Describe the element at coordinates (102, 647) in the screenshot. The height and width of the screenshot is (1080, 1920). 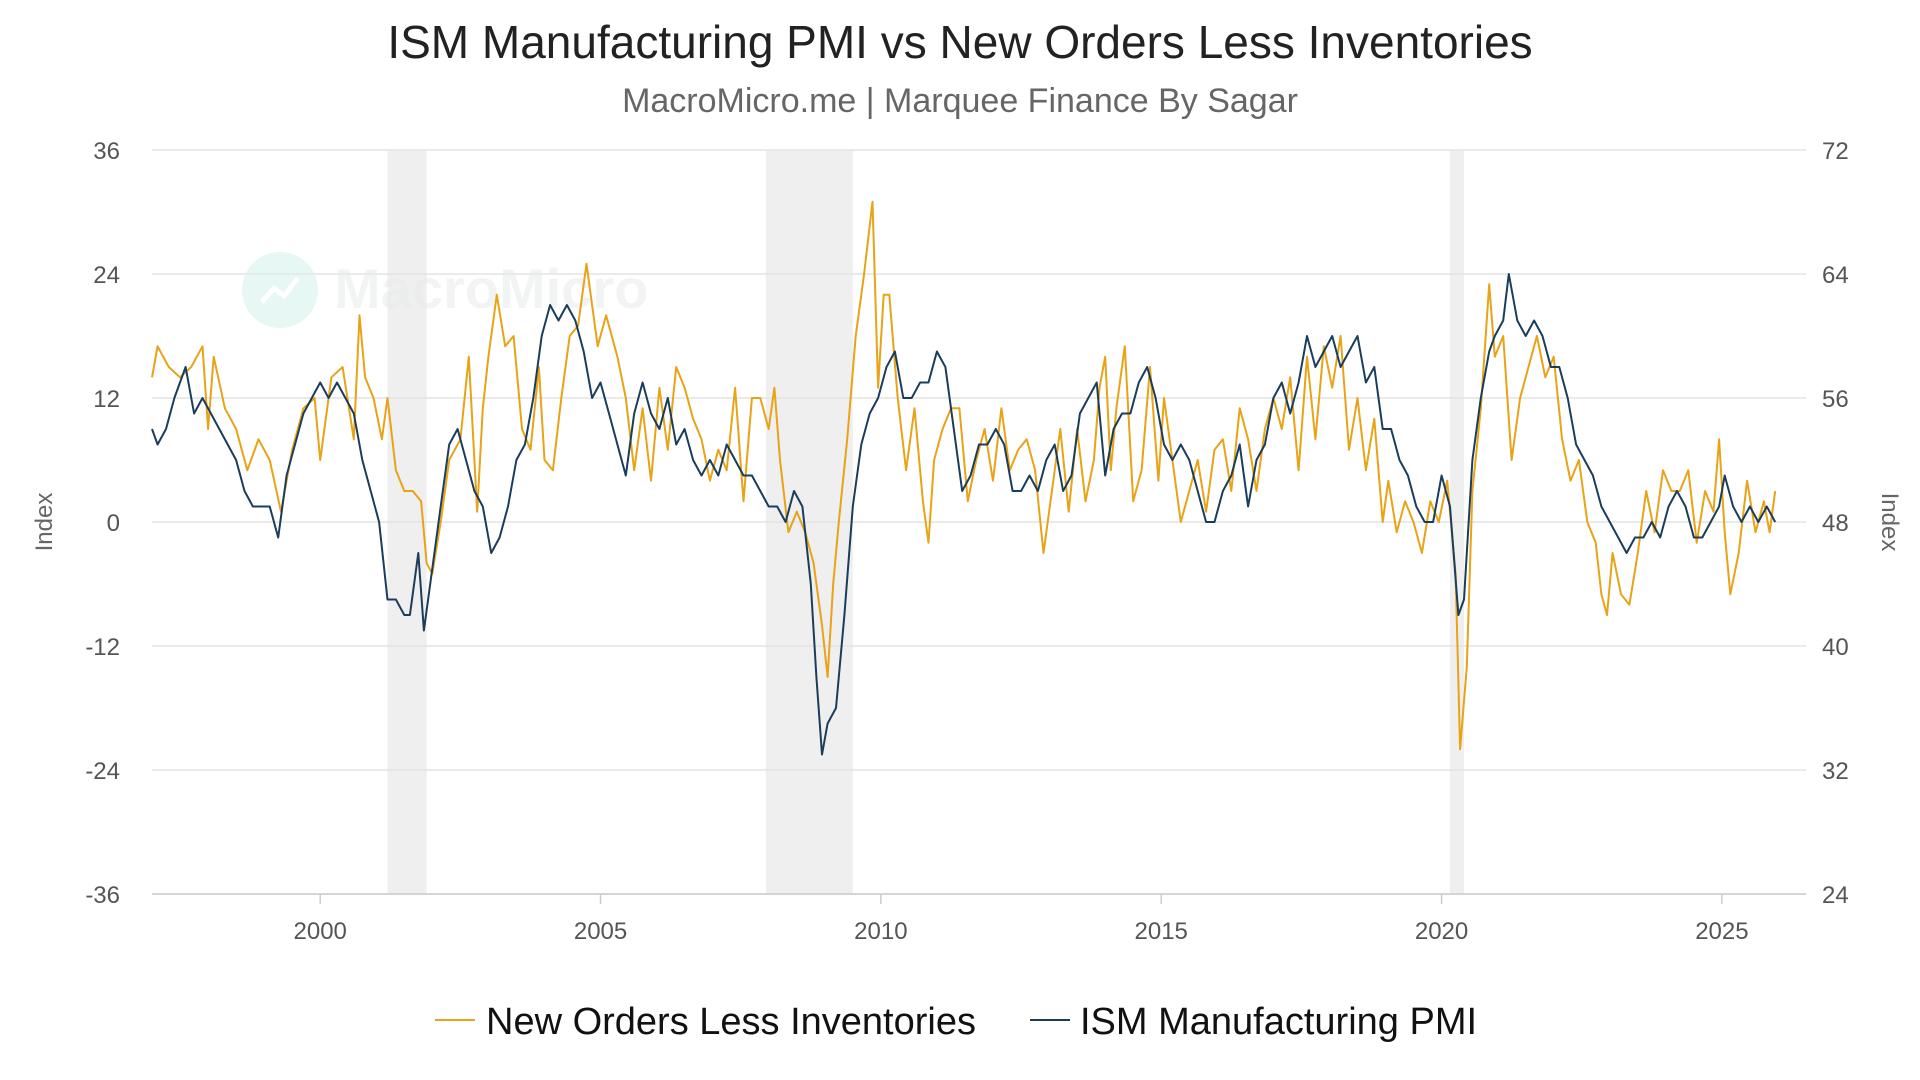
I see `left-tick-label: -12` at that location.